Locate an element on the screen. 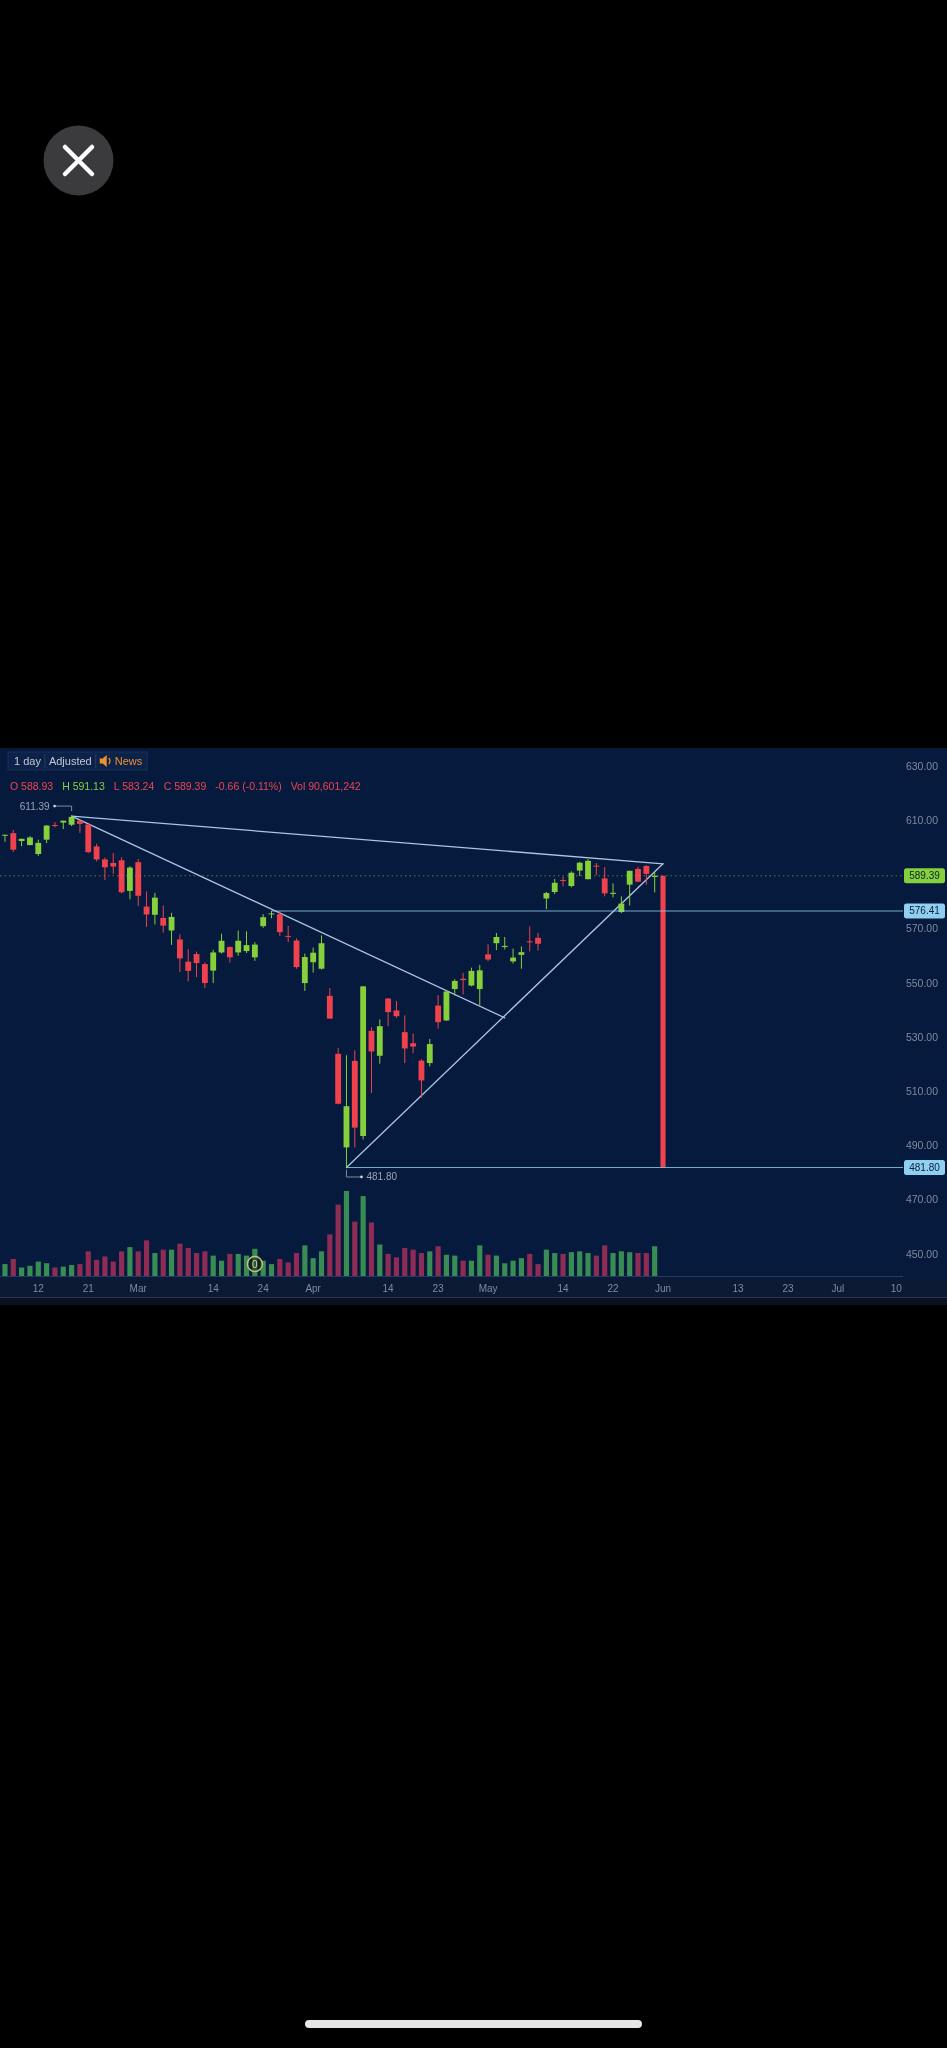 The width and height of the screenshot is (947, 2048). x-tick-label: 21 is located at coordinates (88, 1288).